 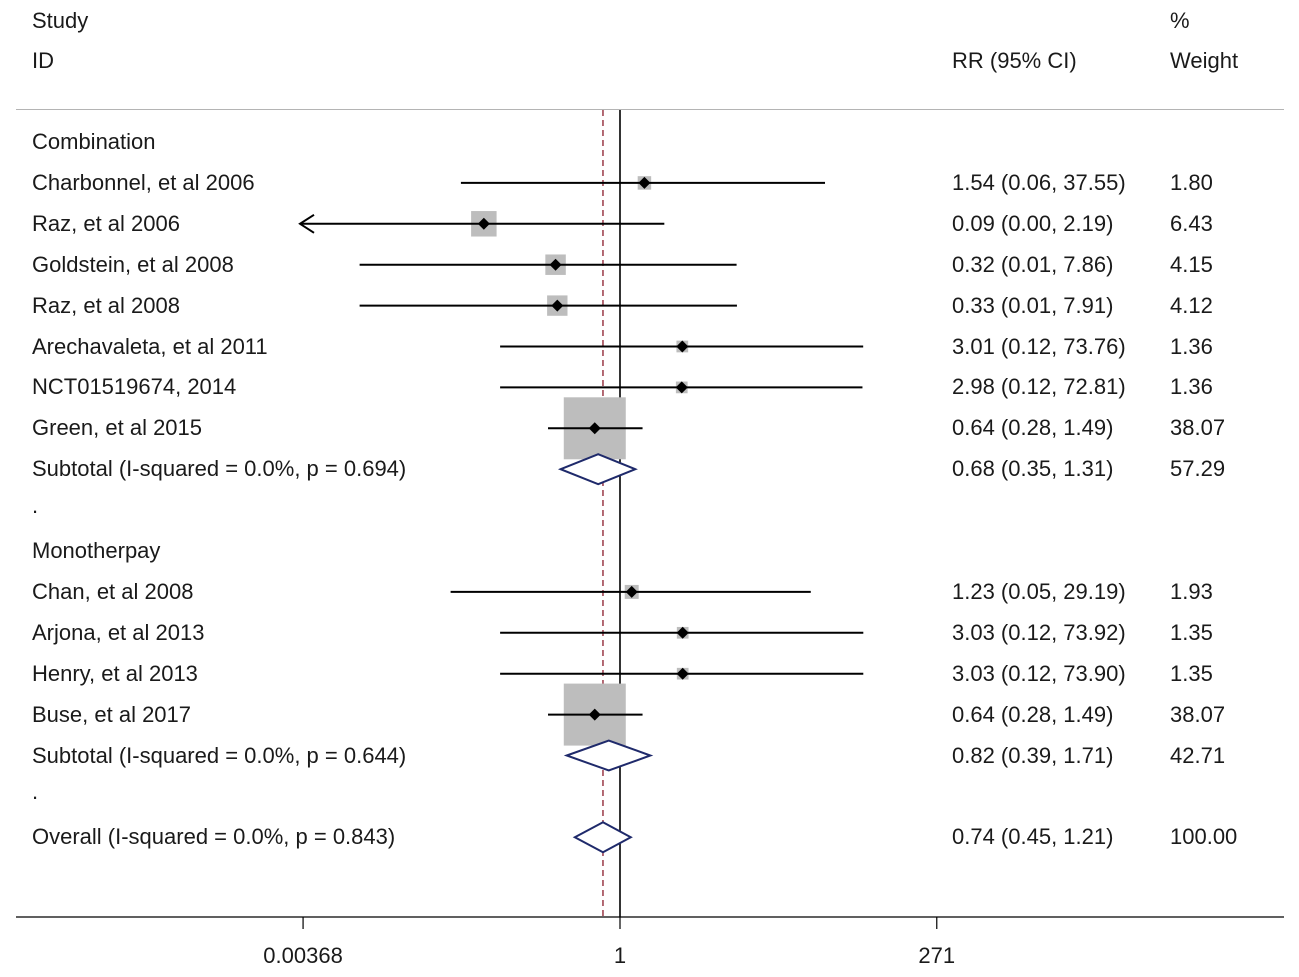 I want to click on weight-text: 1.93, so click(x=1191, y=591).